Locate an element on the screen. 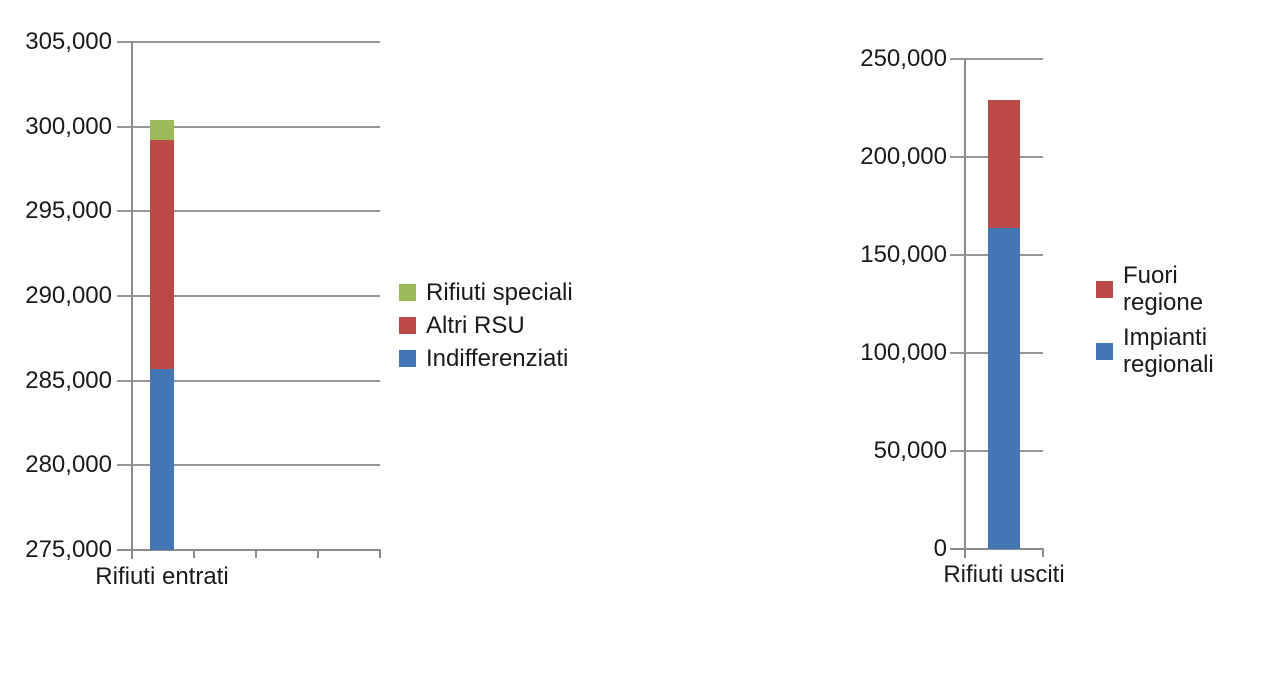  y-axis-tick-label: 305,000 is located at coordinates (68, 41).